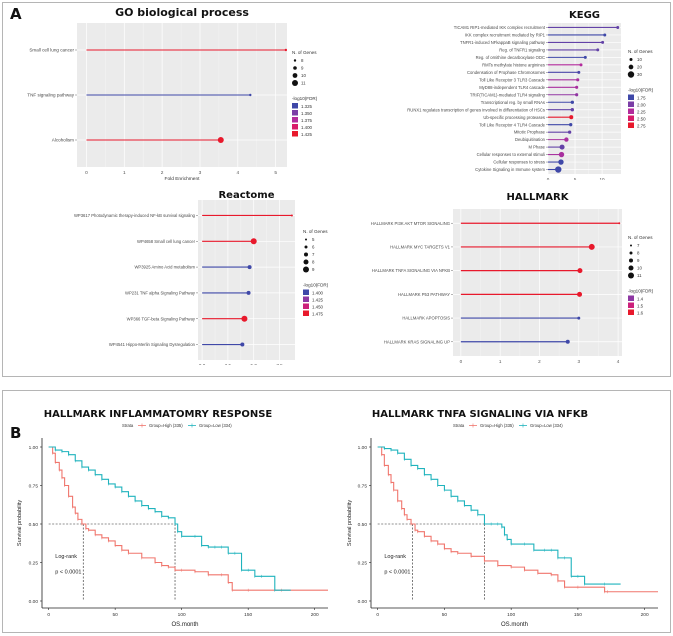 This screenshot has height=636, width=673. I want to click on category-label: Cellular responses to stress, so click(519, 162).